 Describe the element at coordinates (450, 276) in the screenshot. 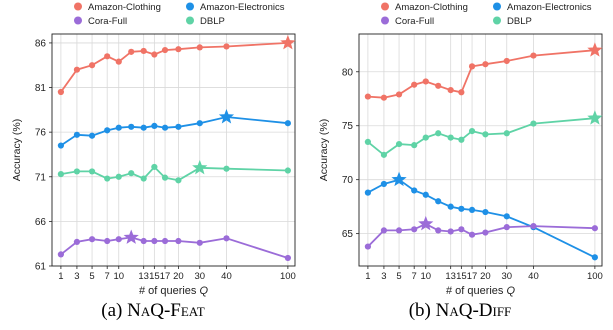

I see `chart-b-xtick-label: 13` at that location.